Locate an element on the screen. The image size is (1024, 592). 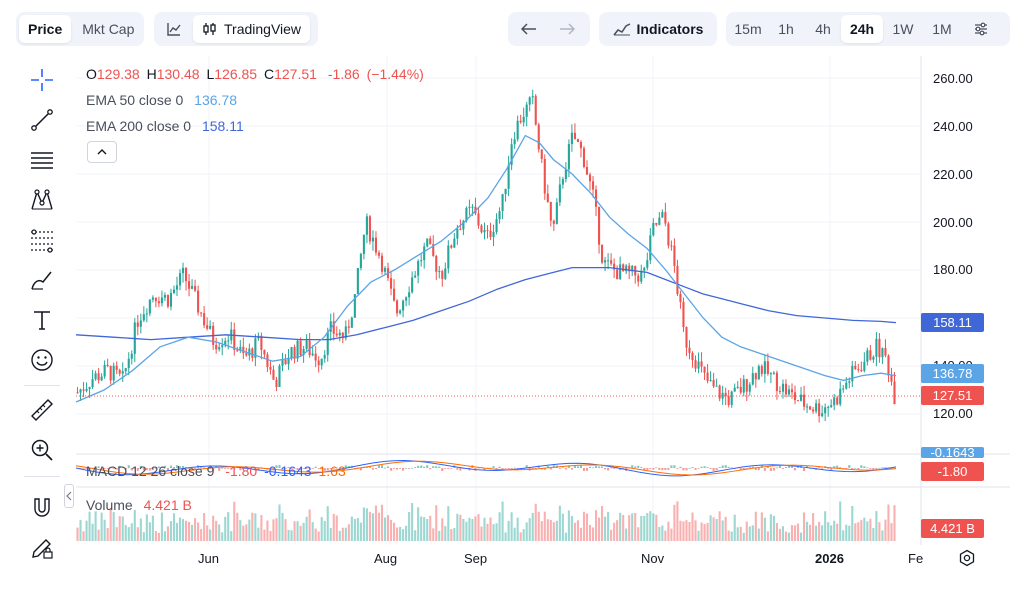
interval-24h: 24h is located at coordinates (862, 29).